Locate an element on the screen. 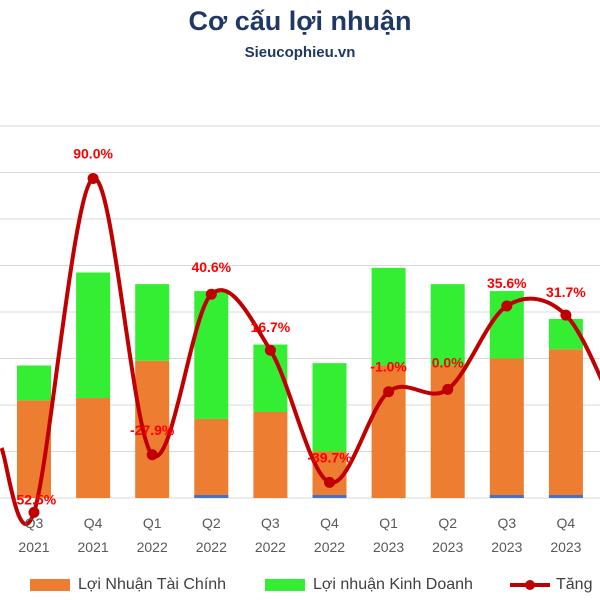 The image size is (600, 600). legend-item-financial: Lợi Nhuận Tài Chính is located at coordinates (128, 585).